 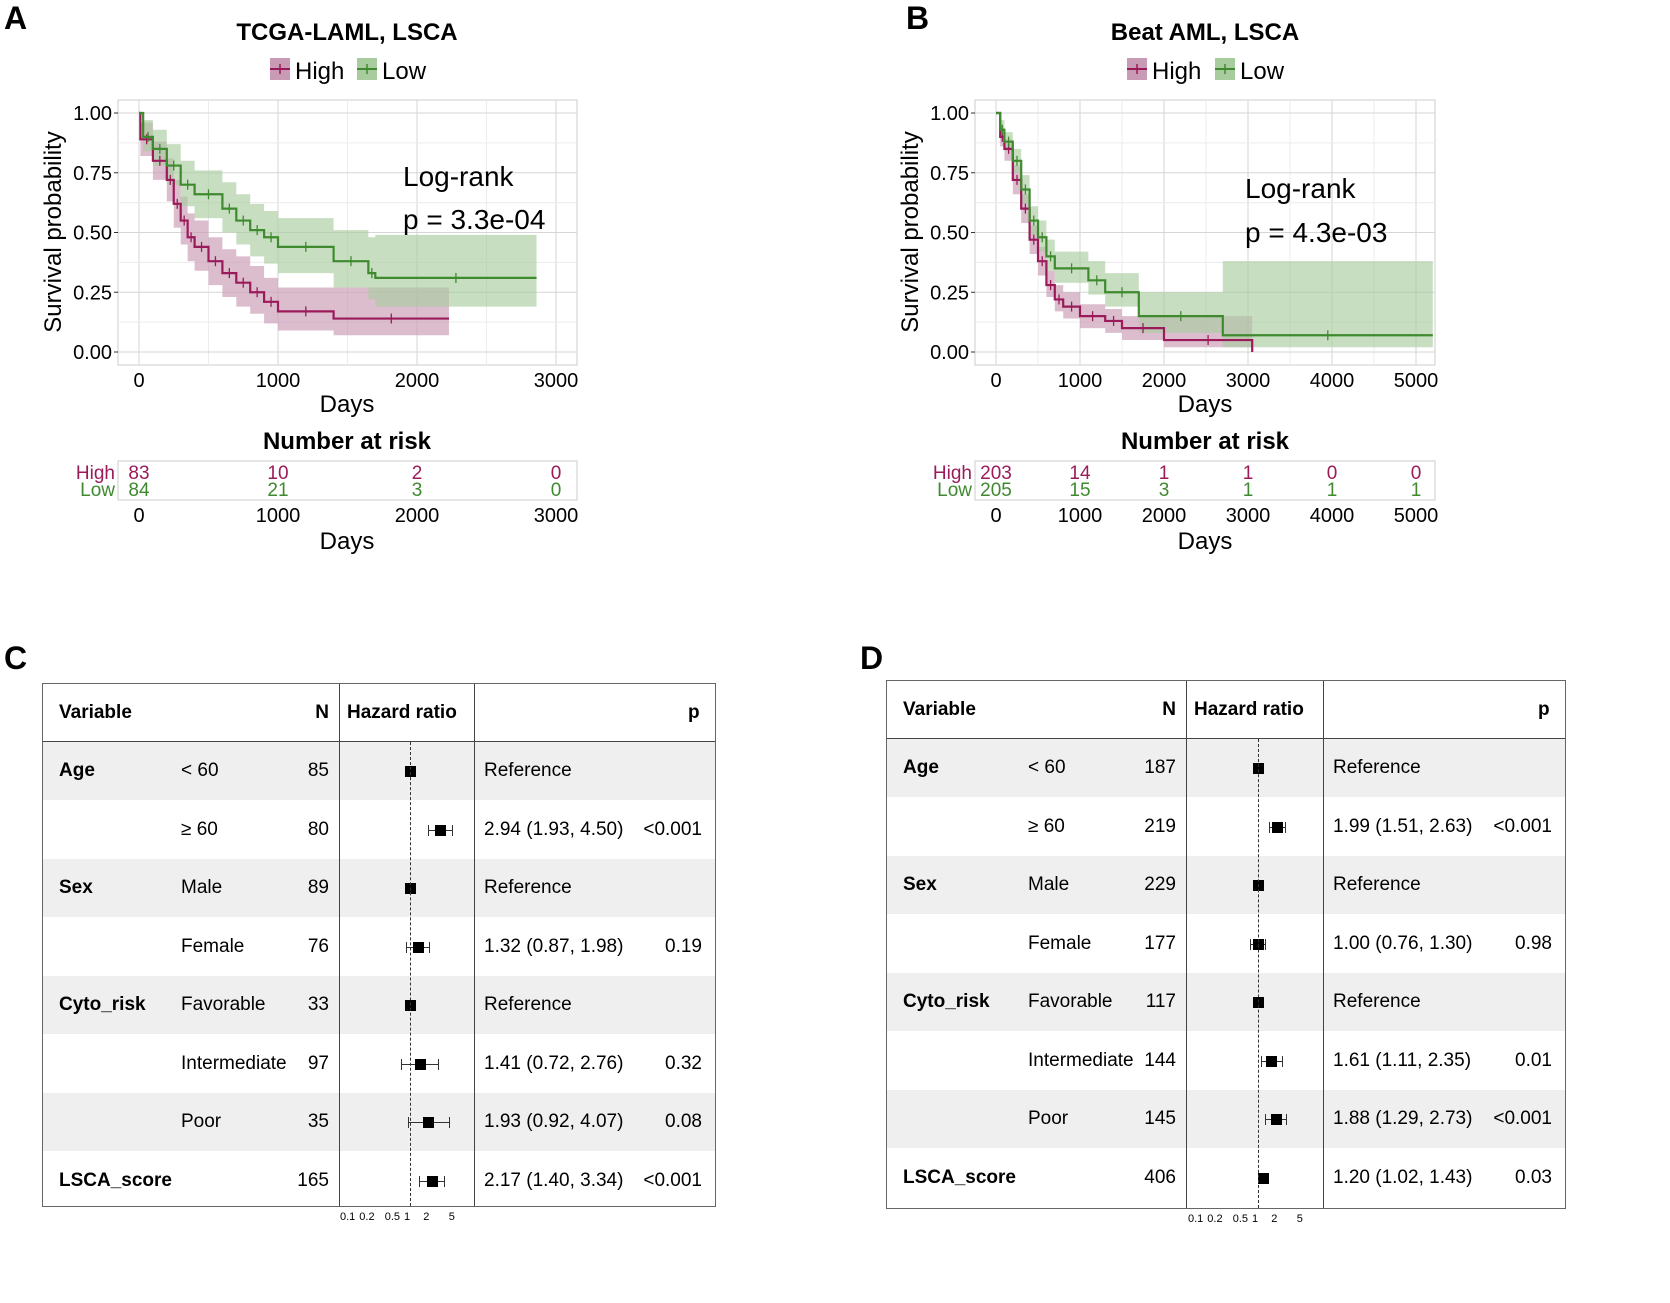 I want to click on ci-cap-high, so click(x=1285, y=827).